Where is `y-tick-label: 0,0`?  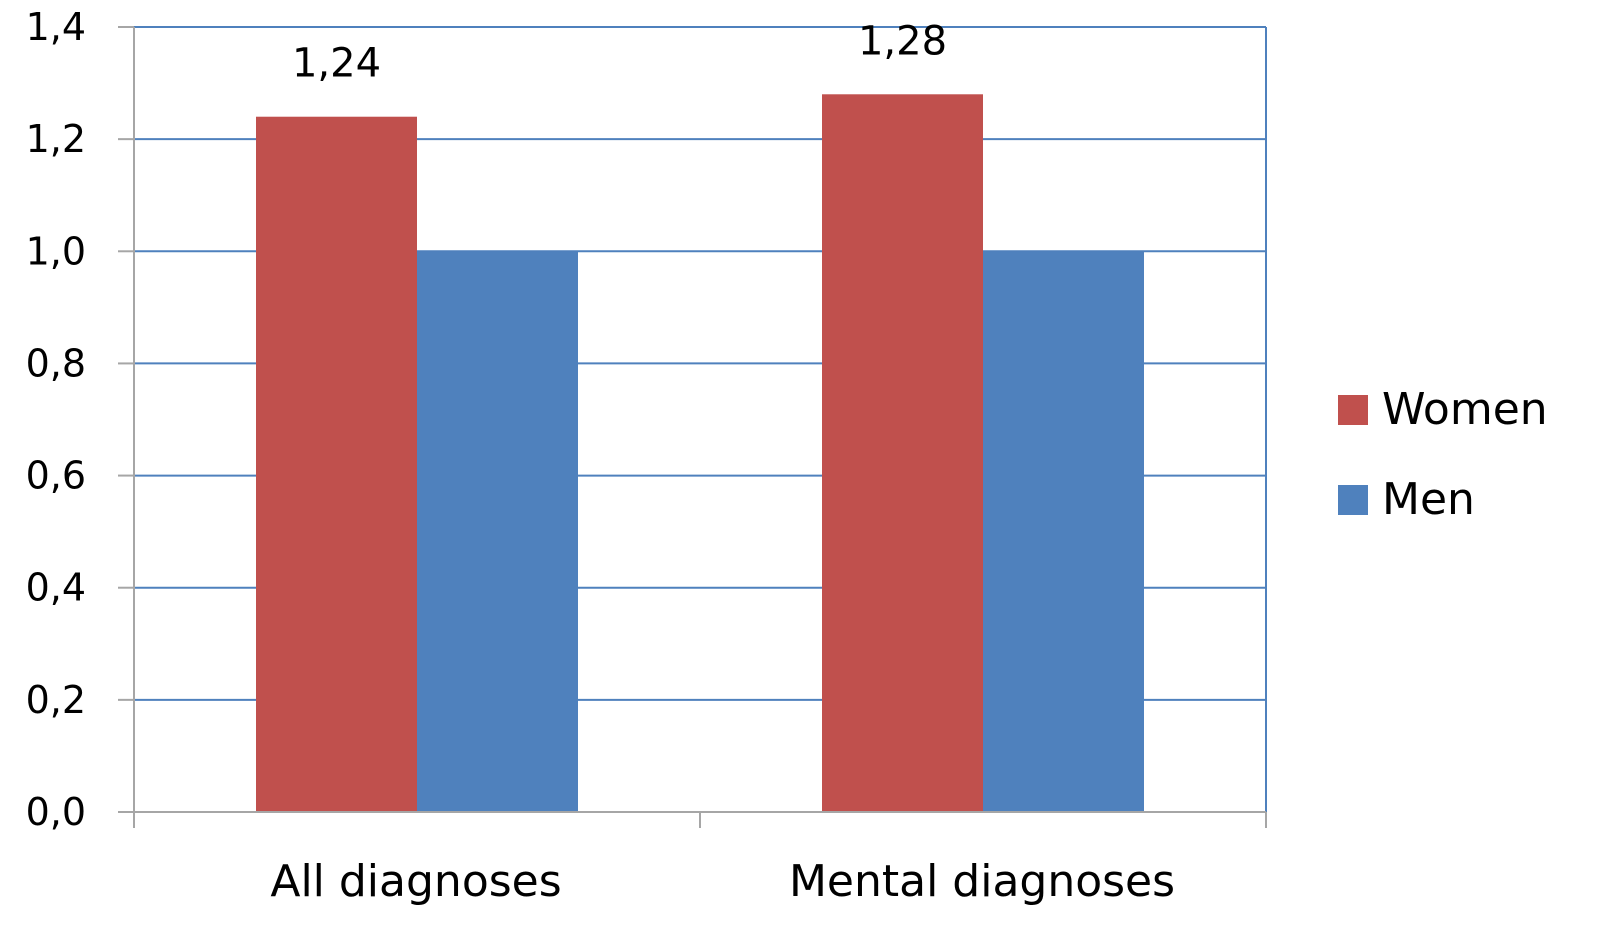 y-tick-label: 0,0 is located at coordinates (56, 812).